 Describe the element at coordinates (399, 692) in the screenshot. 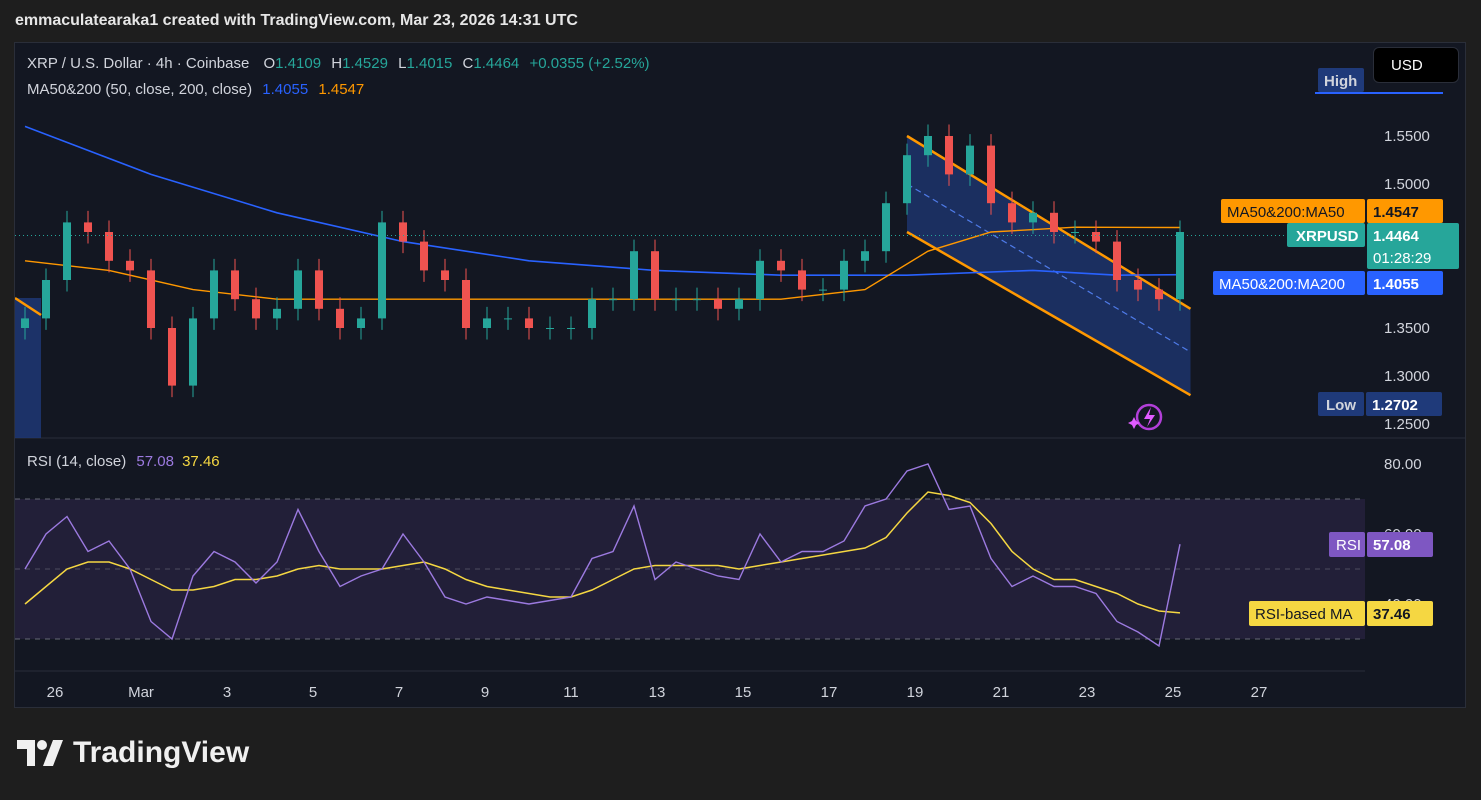

I see `time-axis-tick: 7` at that location.